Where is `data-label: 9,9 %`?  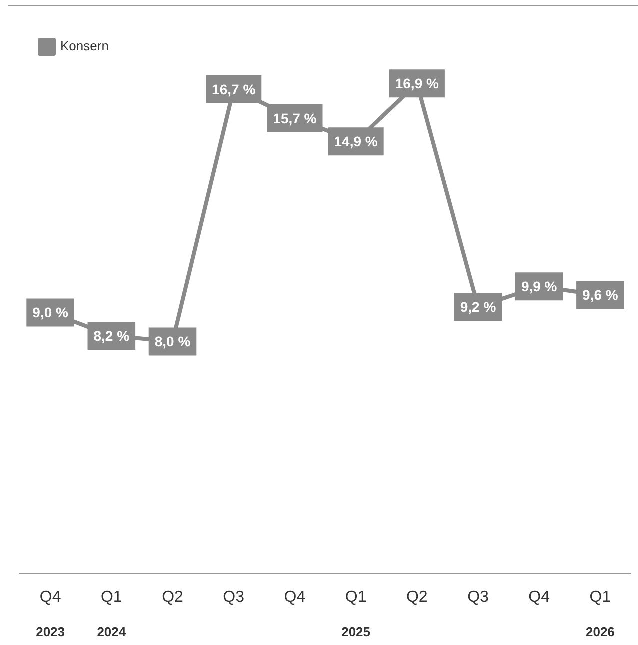 data-label: 9,9 % is located at coordinates (539, 286).